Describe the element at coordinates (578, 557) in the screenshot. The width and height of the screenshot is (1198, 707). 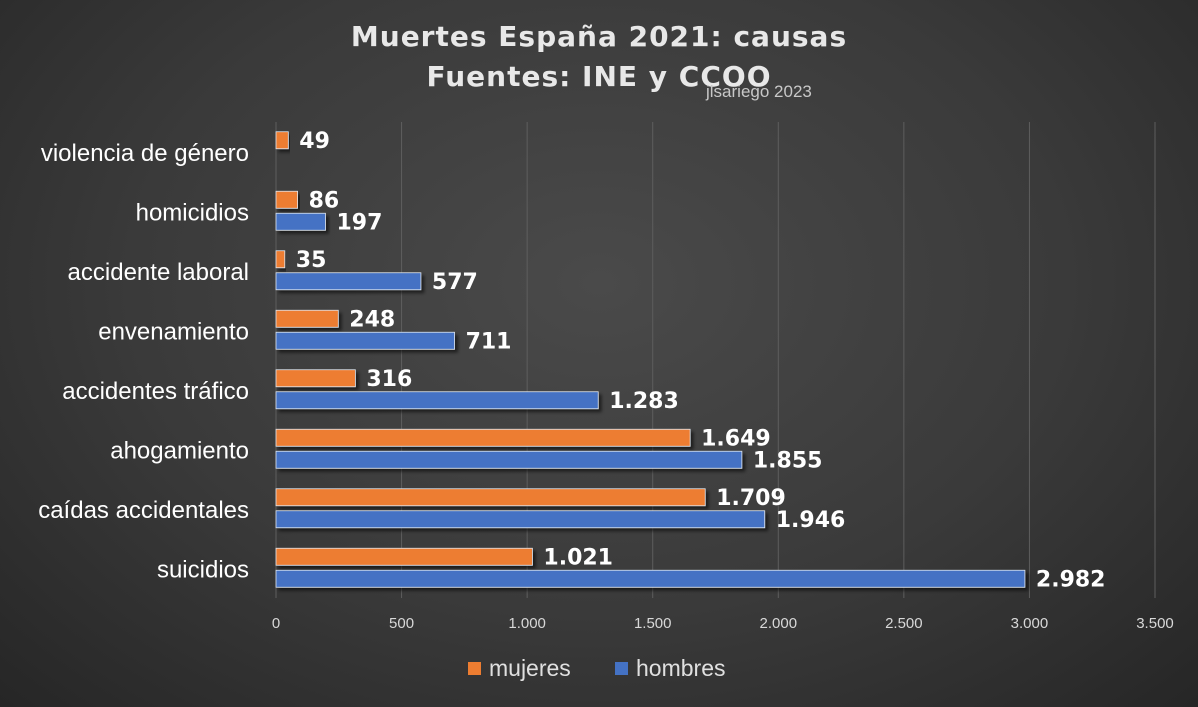
I see `data-label-mujeres-suicidios: 1.021` at that location.